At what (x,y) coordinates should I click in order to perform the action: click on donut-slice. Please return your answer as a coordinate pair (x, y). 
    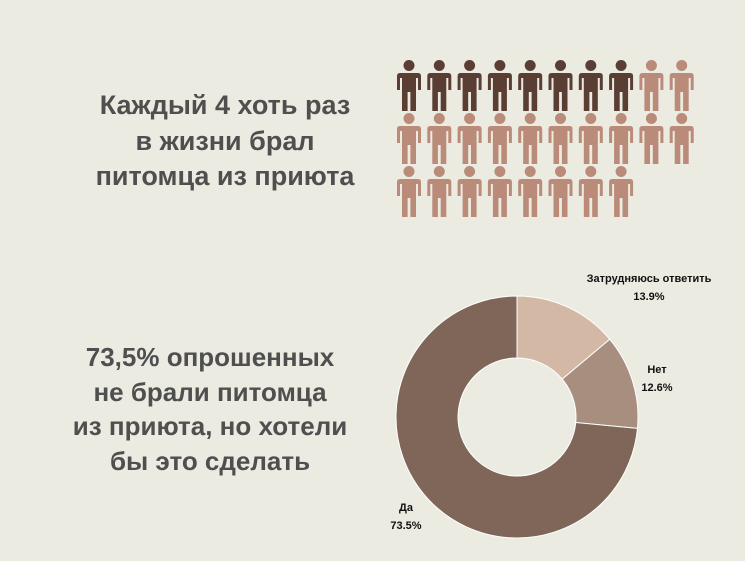
    Looking at the image, I should click on (517, 417).